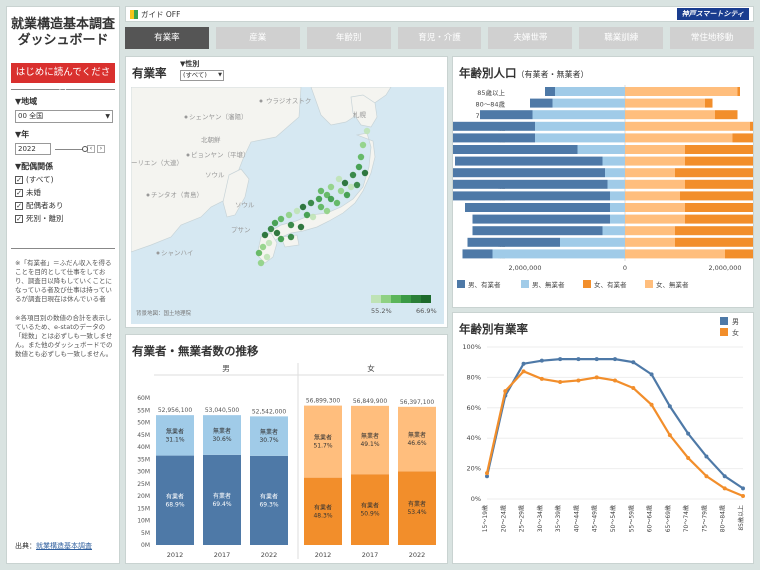 The image size is (760, 570). I want to click on prev-year-button: ‹, so click(91, 149).